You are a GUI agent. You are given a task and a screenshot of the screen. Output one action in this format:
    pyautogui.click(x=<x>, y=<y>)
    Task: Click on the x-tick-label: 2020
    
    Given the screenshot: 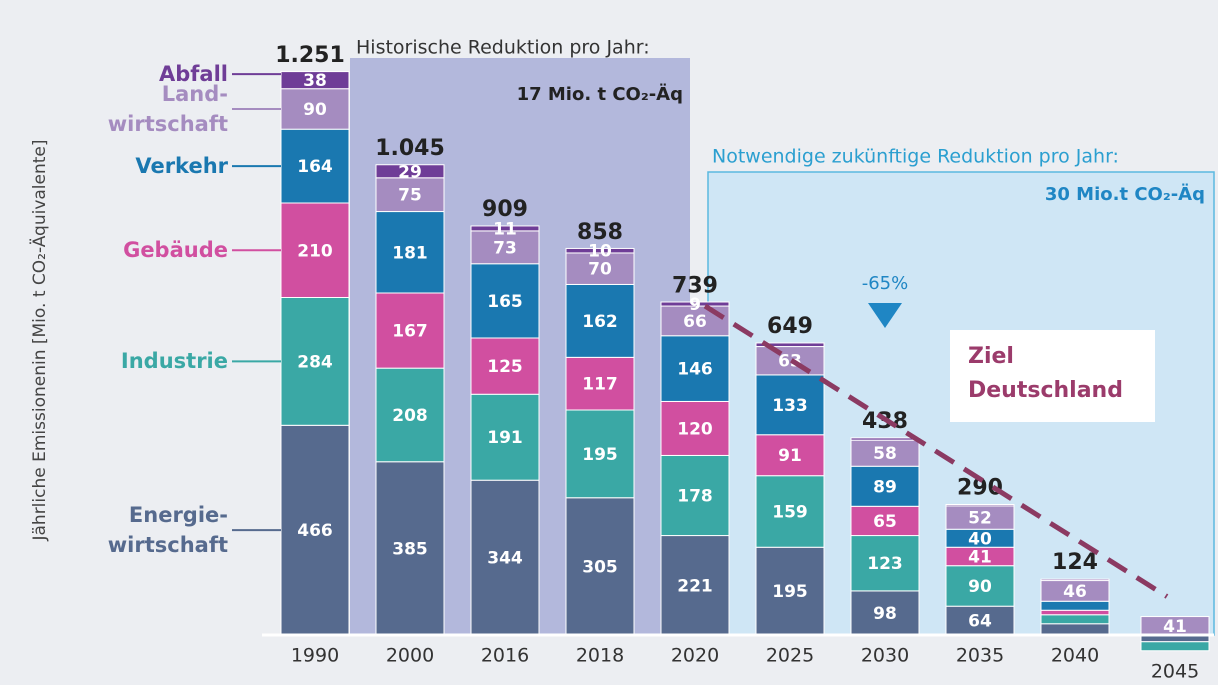 What is the action you would take?
    pyautogui.click(x=695, y=656)
    